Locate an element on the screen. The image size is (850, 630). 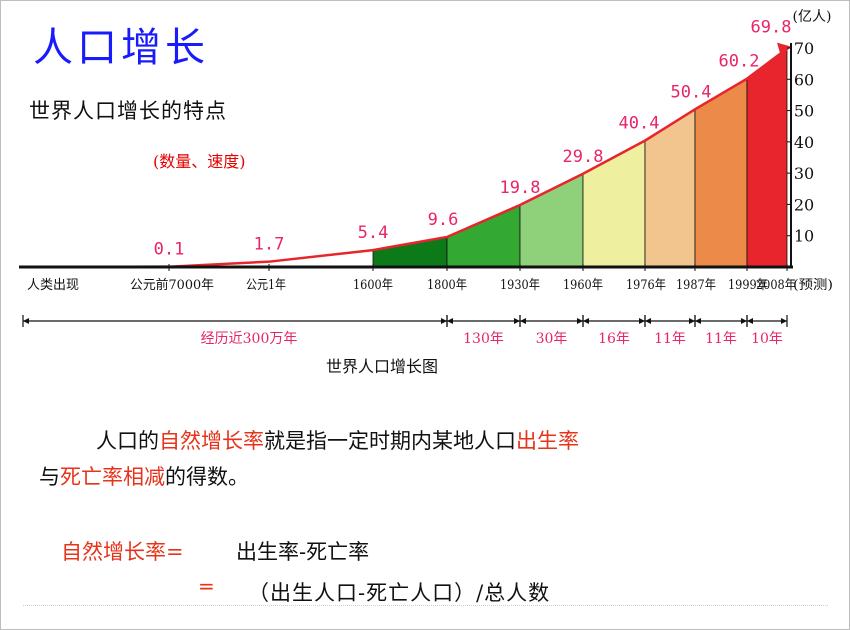
interval-label: 130年 is located at coordinates (483, 339).